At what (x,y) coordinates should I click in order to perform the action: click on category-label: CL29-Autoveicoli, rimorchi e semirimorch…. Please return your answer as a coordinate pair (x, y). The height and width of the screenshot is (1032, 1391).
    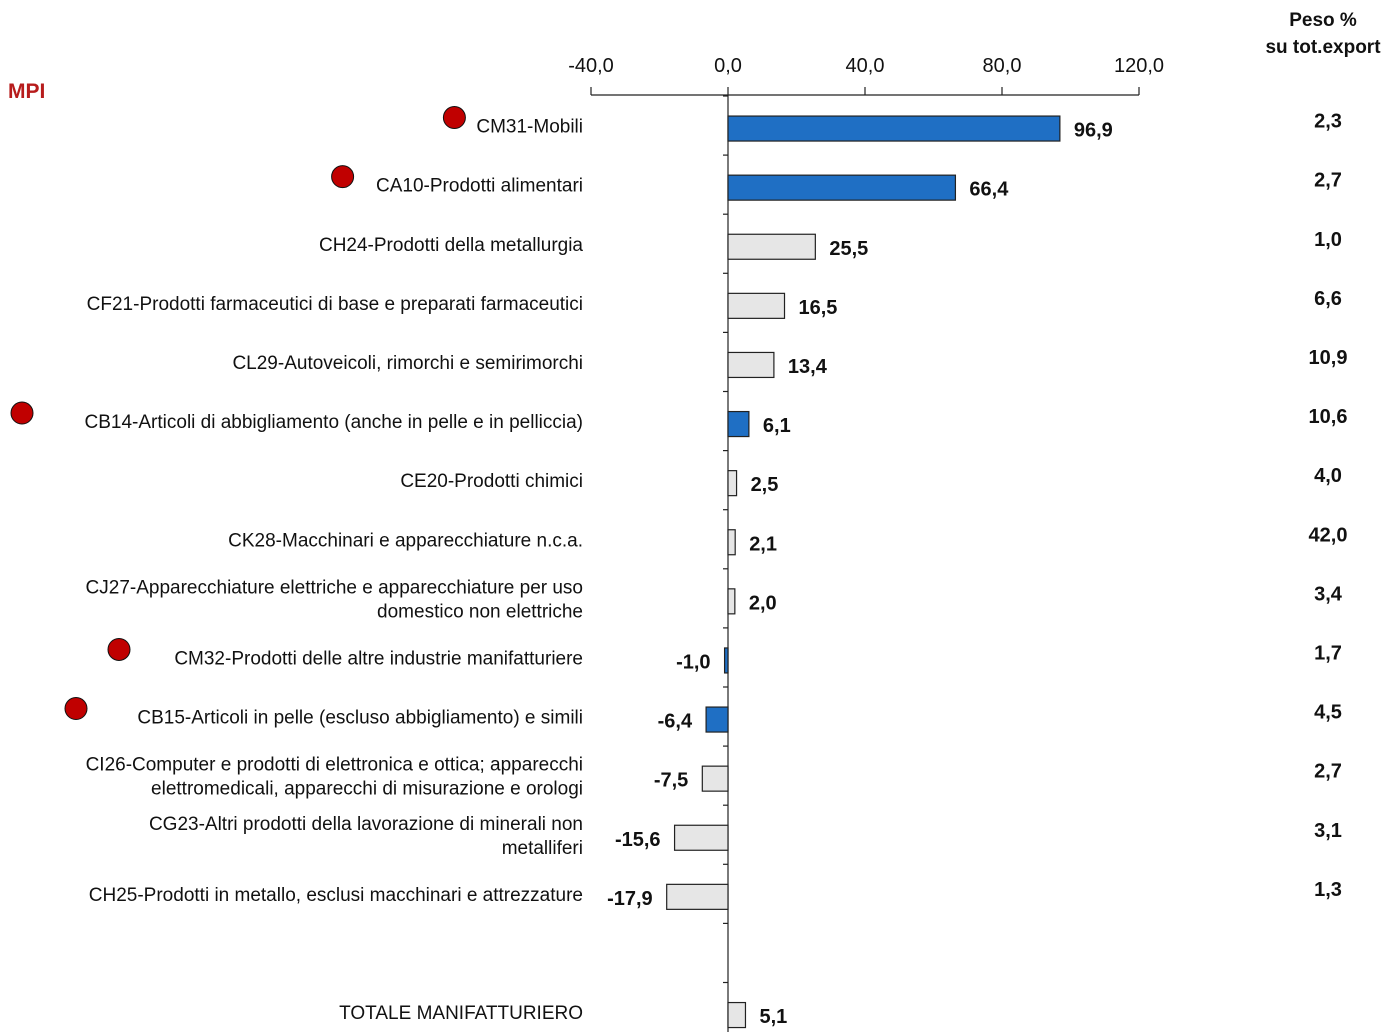
    Looking at the image, I should click on (407, 363).